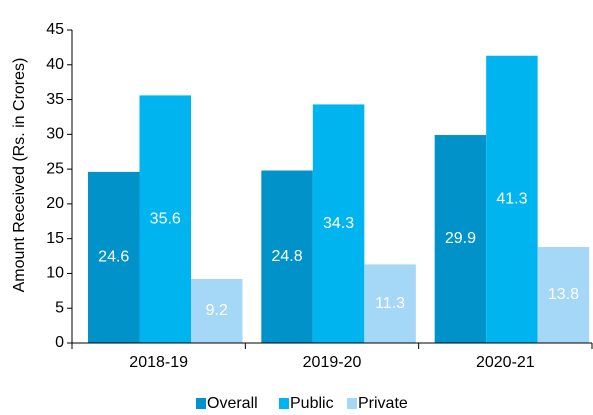 The image size is (593, 415). Describe the element at coordinates (55, 134) in the screenshot. I see `y-tick-label: 30` at that location.